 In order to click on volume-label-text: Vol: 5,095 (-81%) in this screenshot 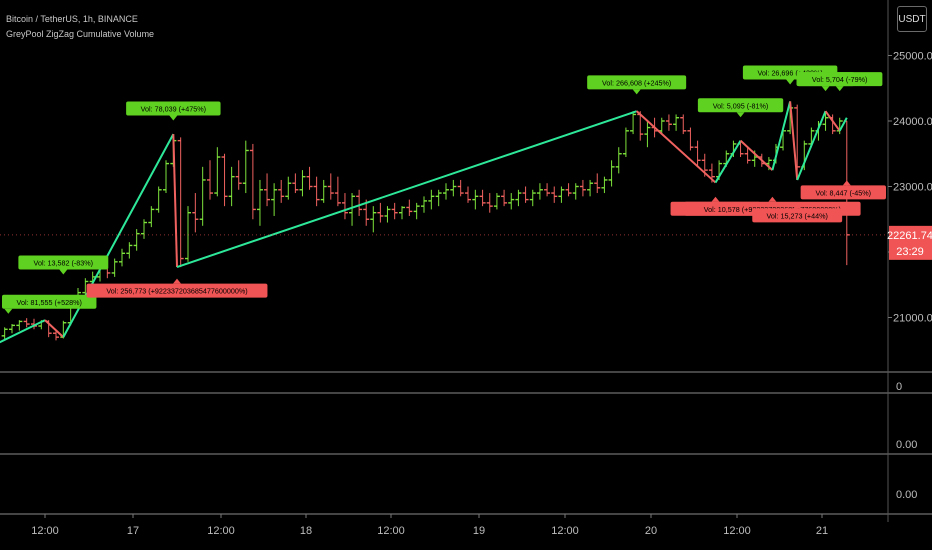, I will do `click(741, 105)`.